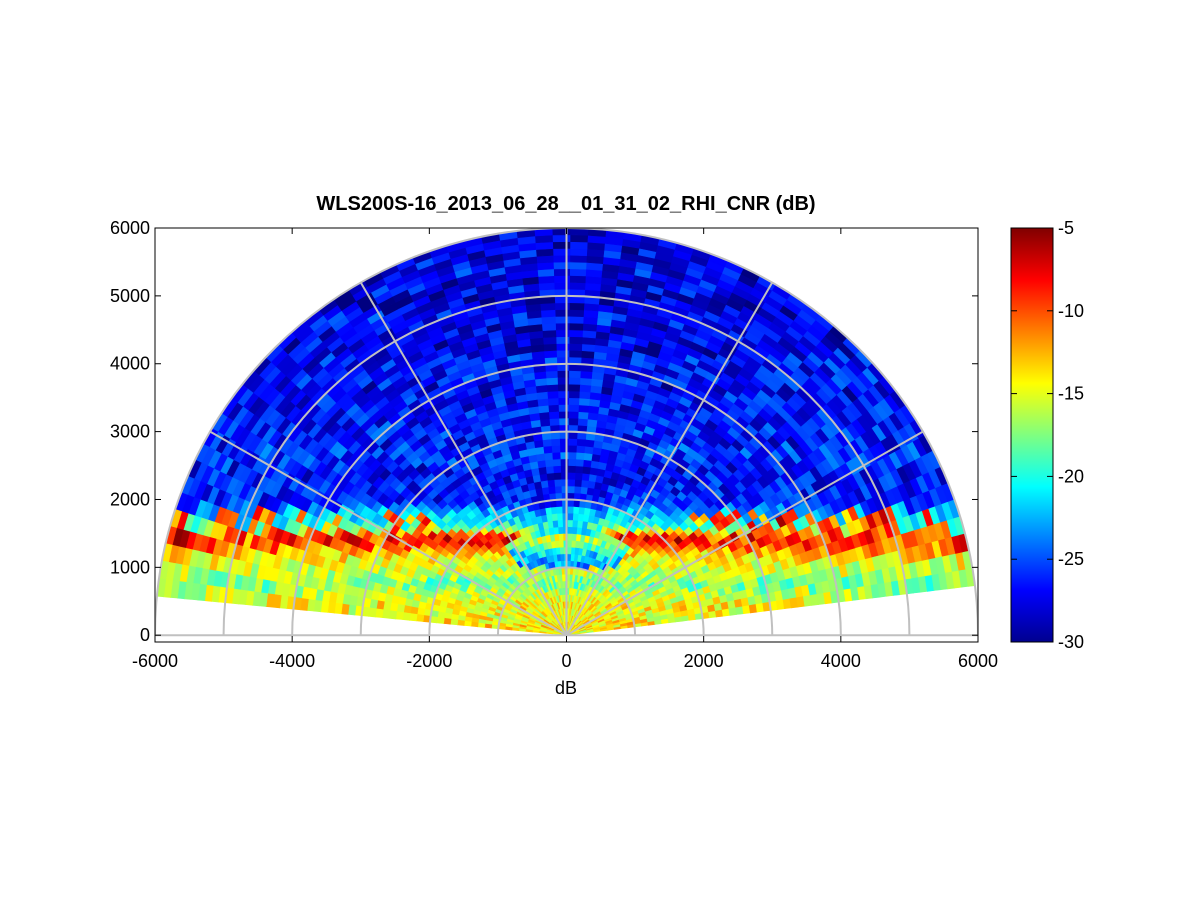  Describe the element at coordinates (130, 432) in the screenshot. I see `y-tick-label: 3000` at that location.